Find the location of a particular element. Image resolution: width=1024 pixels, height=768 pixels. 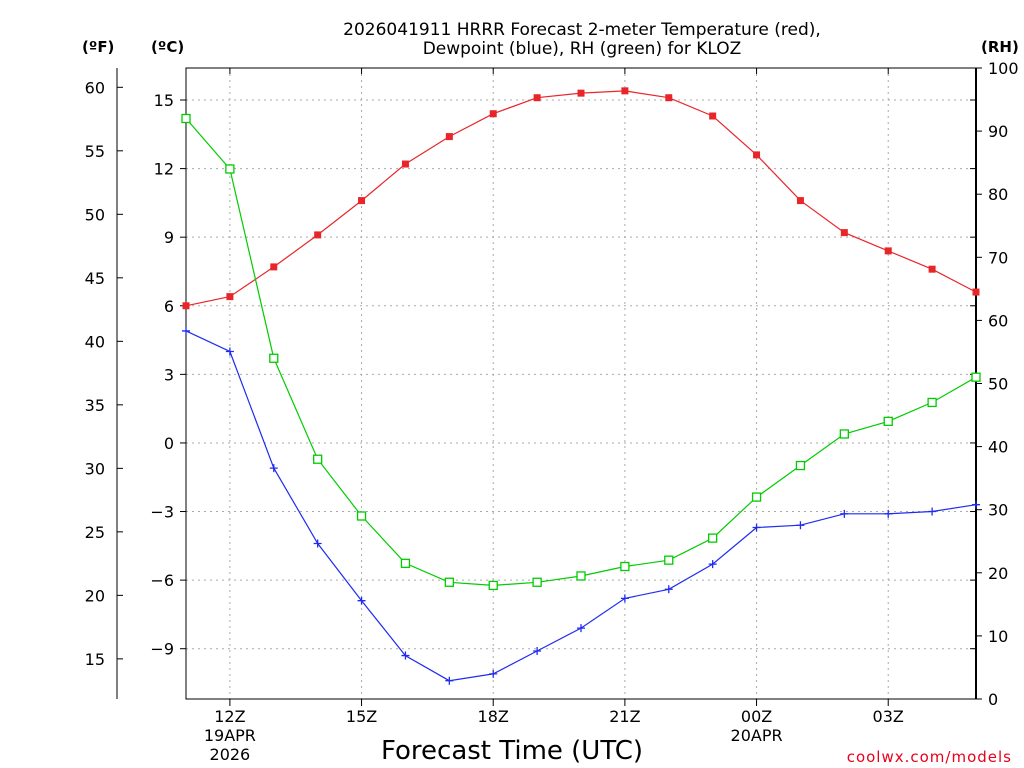

rh-tick-label: 60 is located at coordinates (998, 320).